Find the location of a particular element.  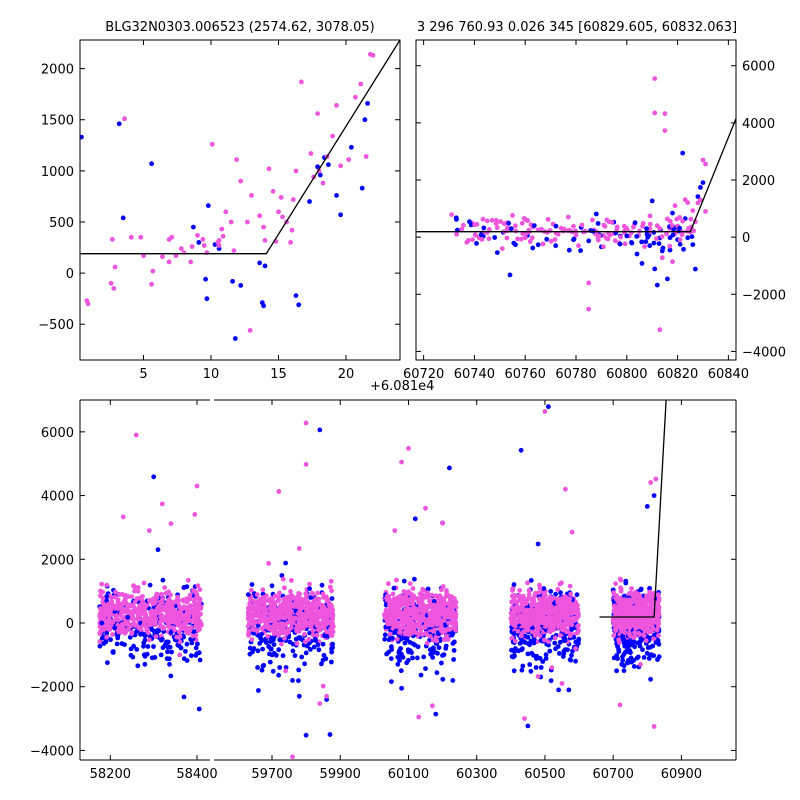

y-tick-label: 4000 is located at coordinates (758, 124).